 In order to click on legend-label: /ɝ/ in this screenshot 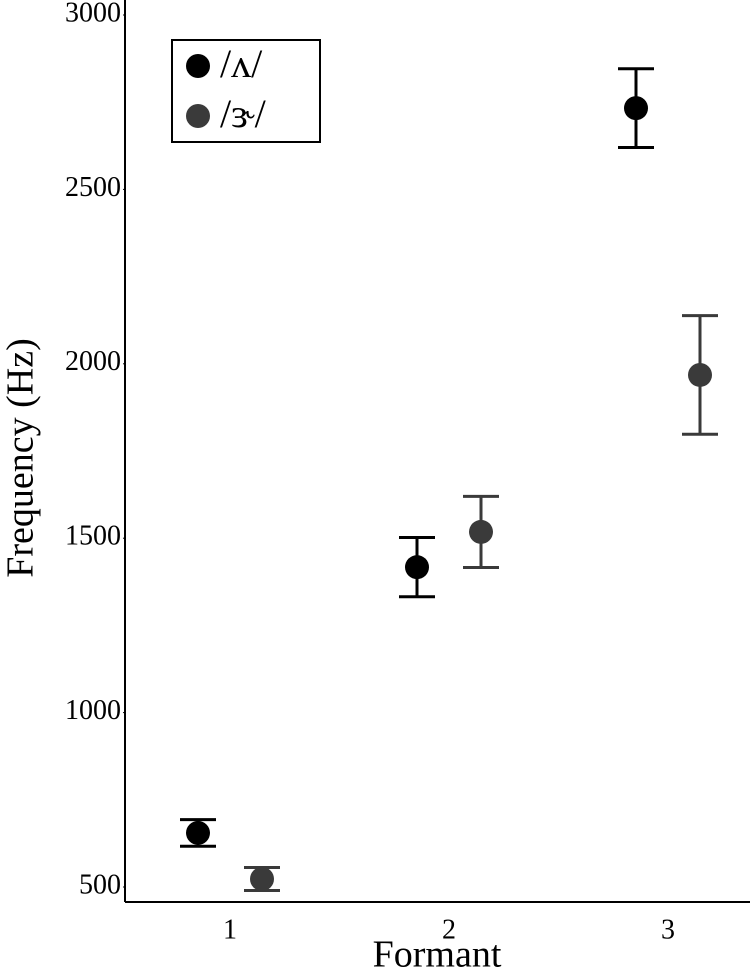, I will do `click(243, 113)`.